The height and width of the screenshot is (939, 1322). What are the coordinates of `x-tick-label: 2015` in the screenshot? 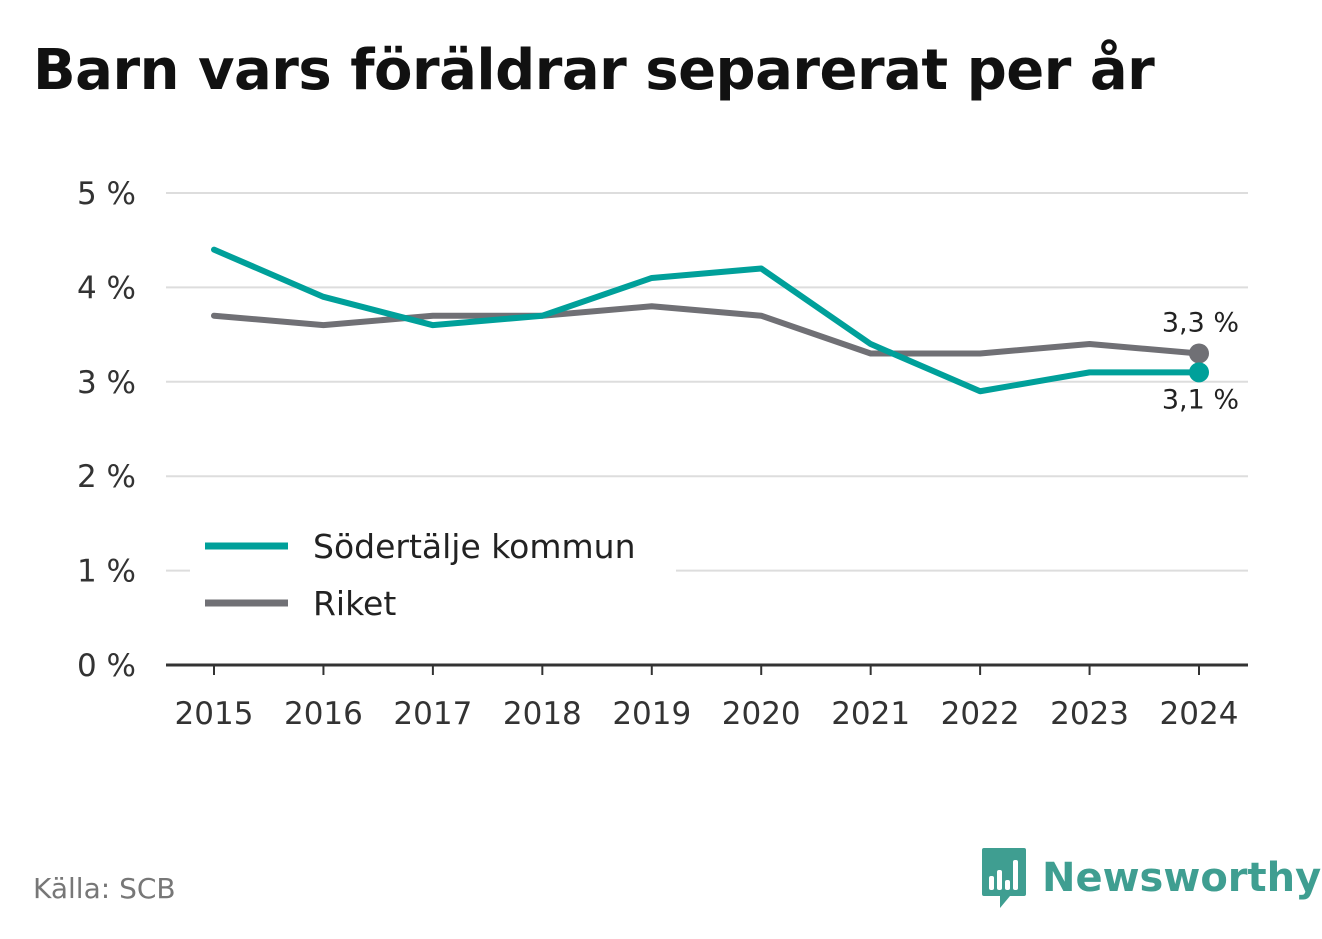 It's located at (214, 714).